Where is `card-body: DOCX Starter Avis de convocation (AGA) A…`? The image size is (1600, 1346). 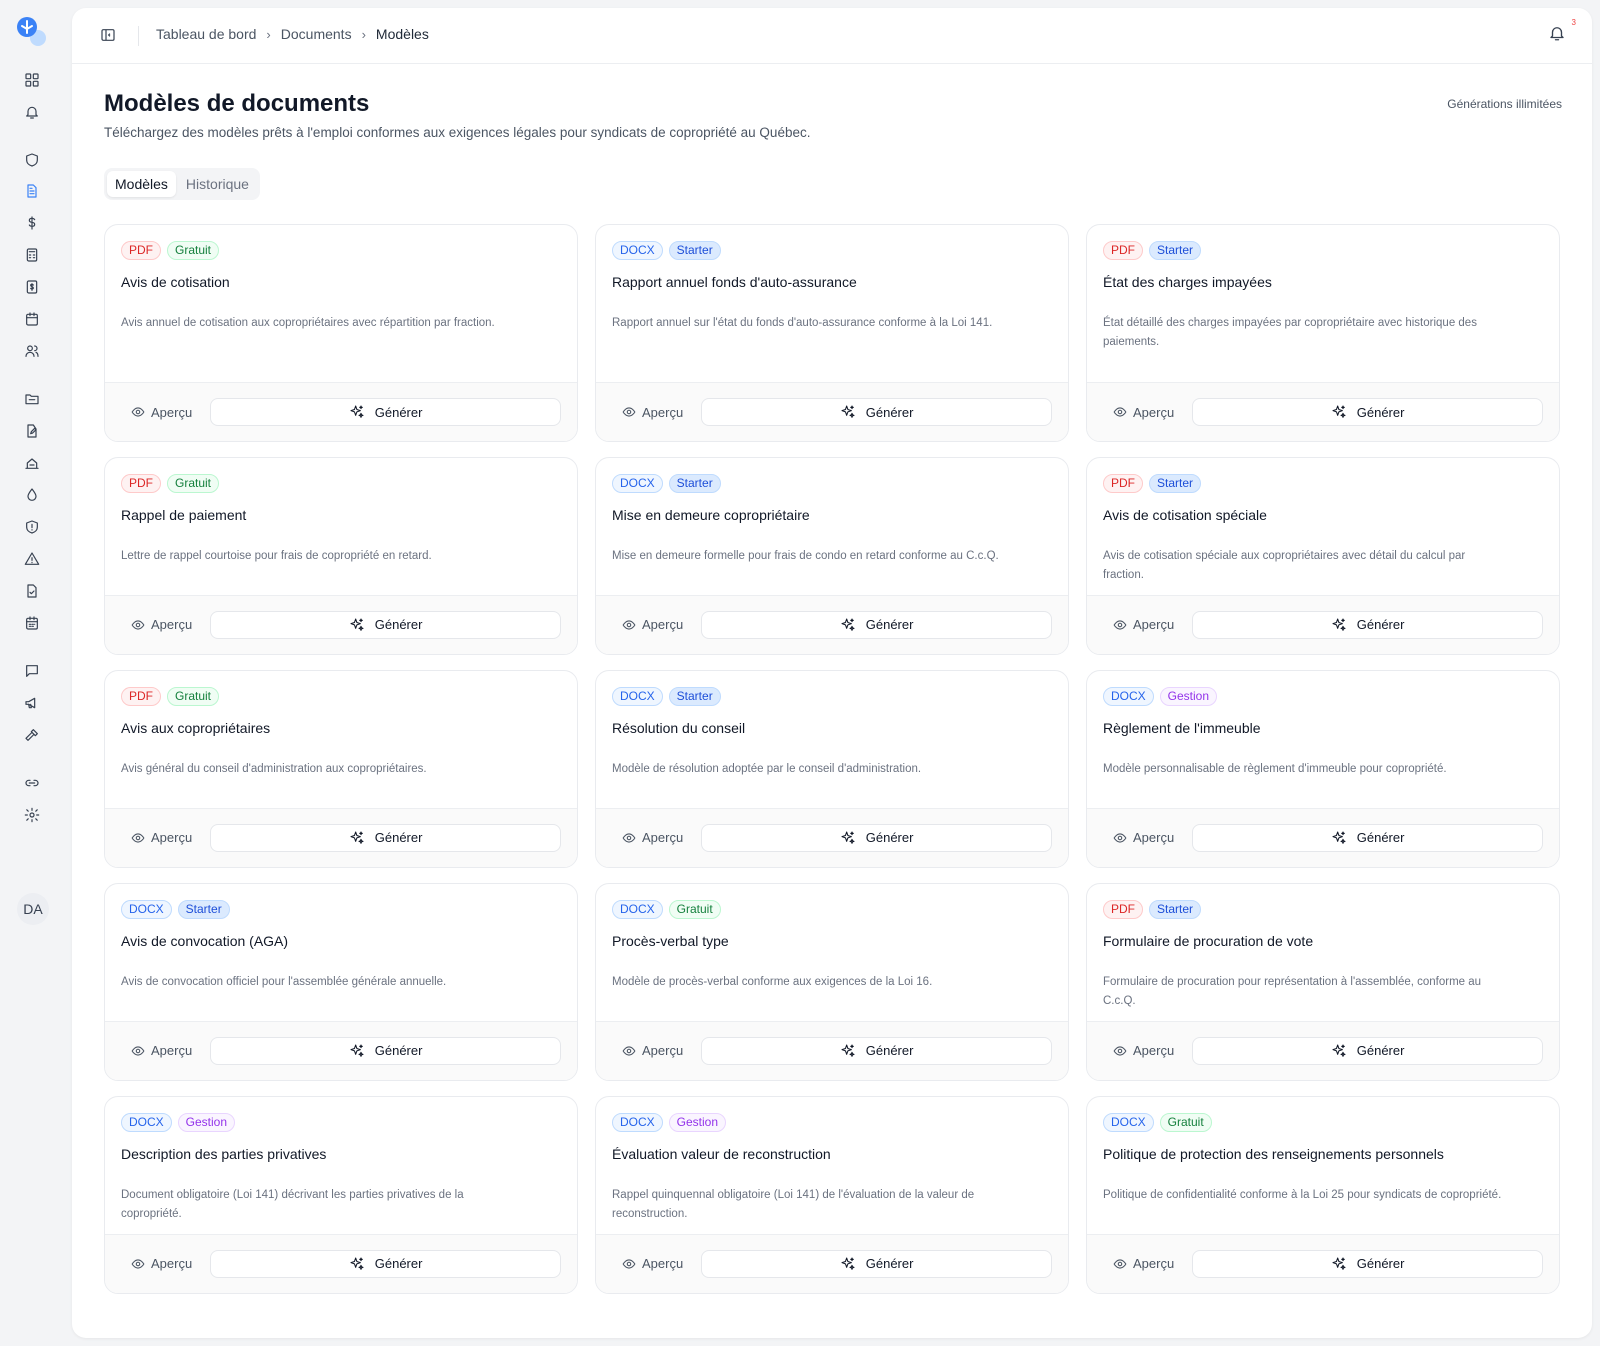
card-body: DOCX Starter Avis de convocation (AGA) A… is located at coordinates (341, 952).